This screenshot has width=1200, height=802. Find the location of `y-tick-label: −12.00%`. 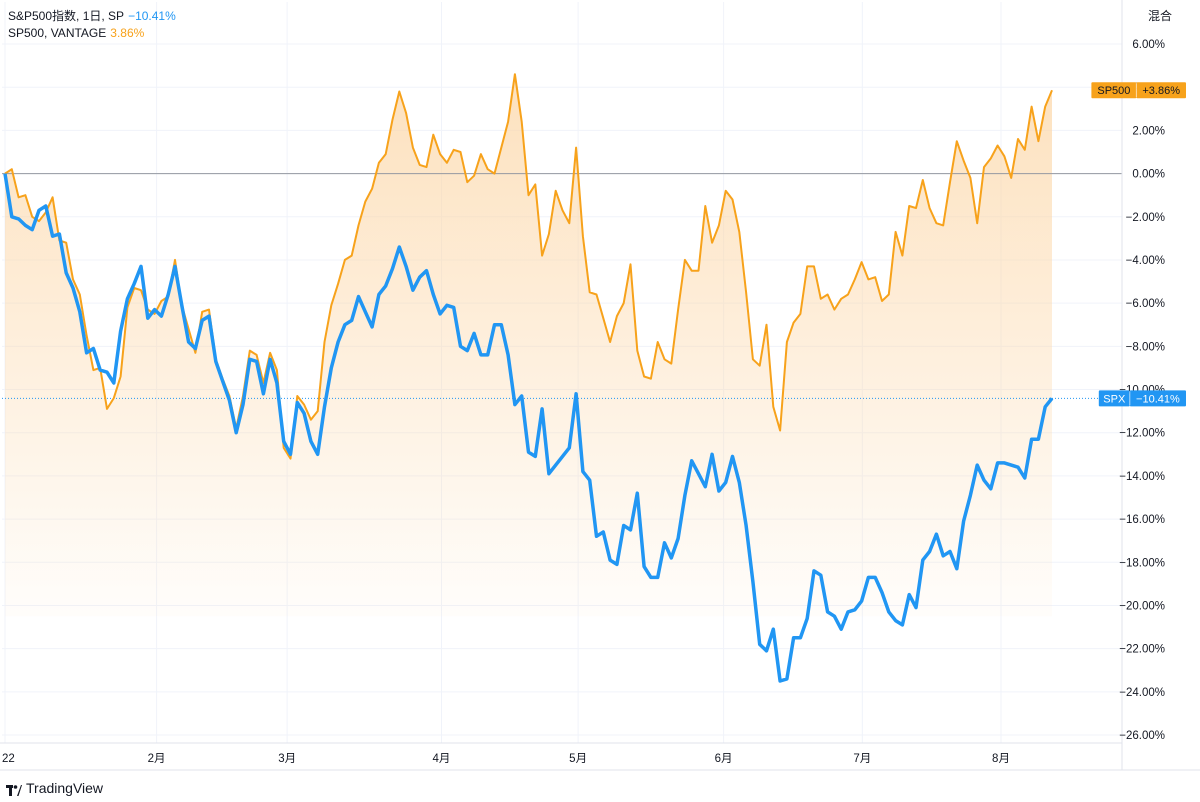

y-tick-label: −12.00% is located at coordinates (1142, 434).